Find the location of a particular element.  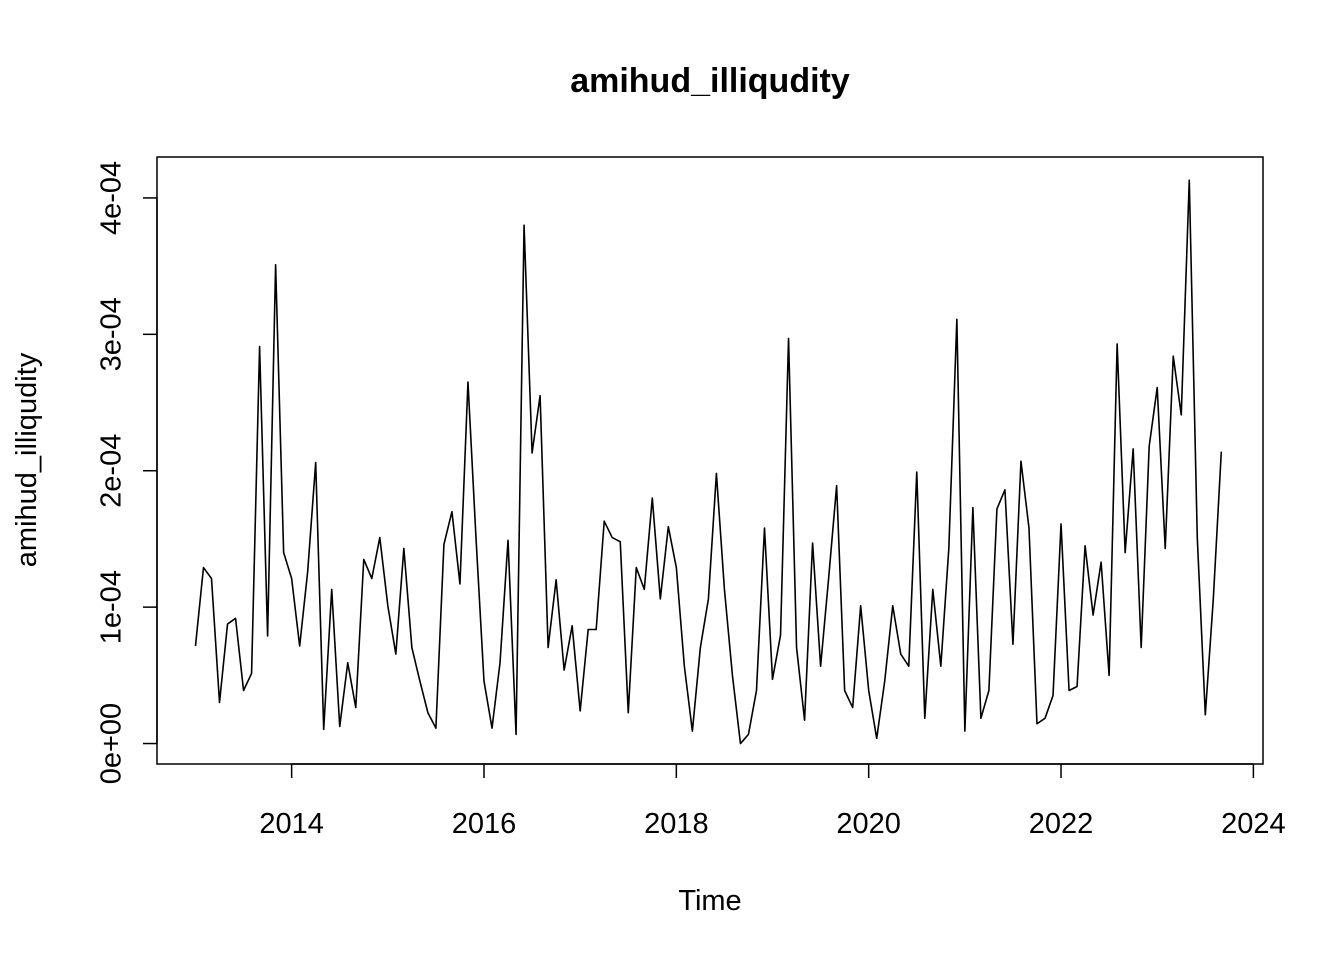

x-tick-label-2014: 2014 is located at coordinates (291, 824).